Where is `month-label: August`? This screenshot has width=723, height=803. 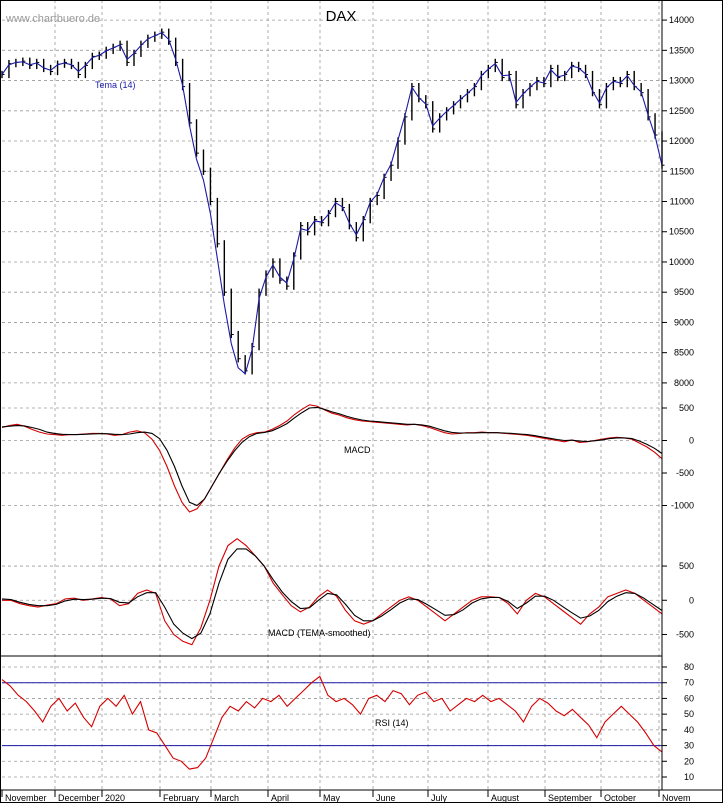
month-label: August is located at coordinates (505, 798).